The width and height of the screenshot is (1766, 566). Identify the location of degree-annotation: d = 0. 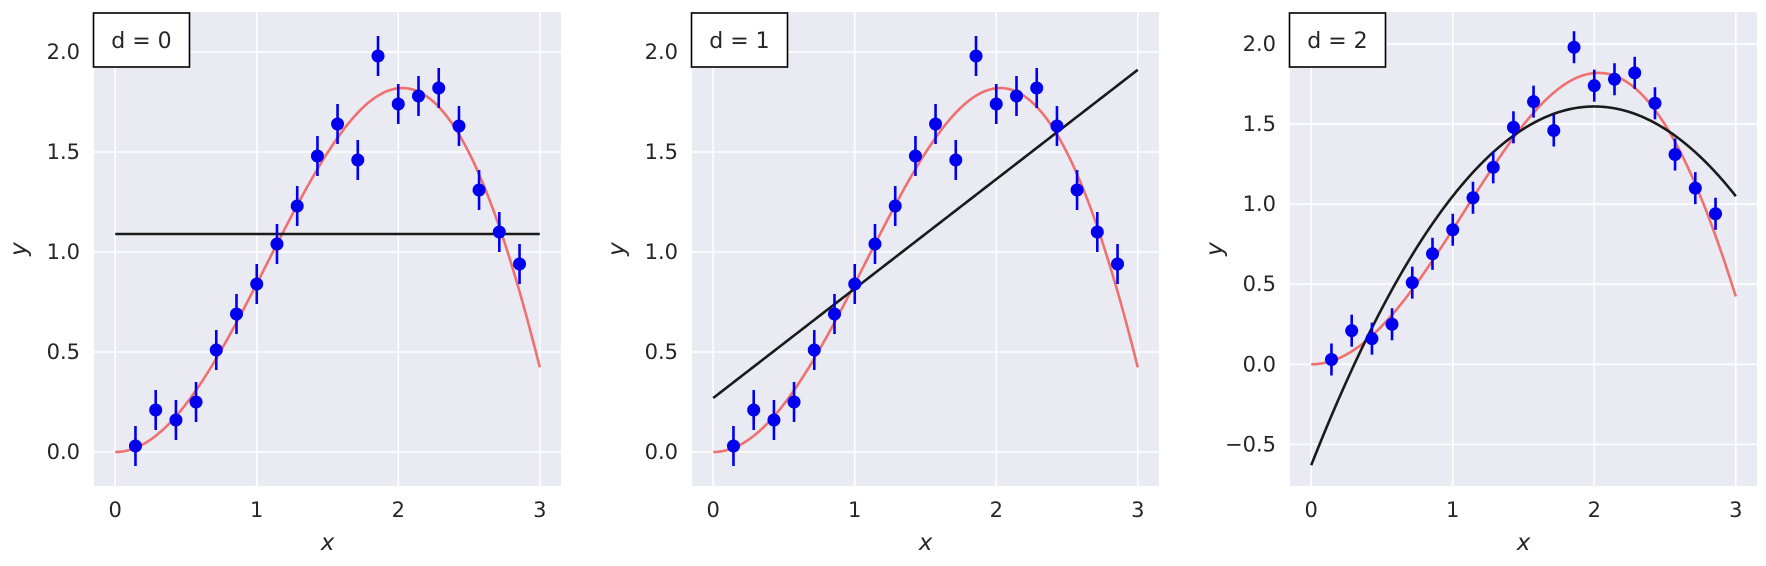
(141, 41).